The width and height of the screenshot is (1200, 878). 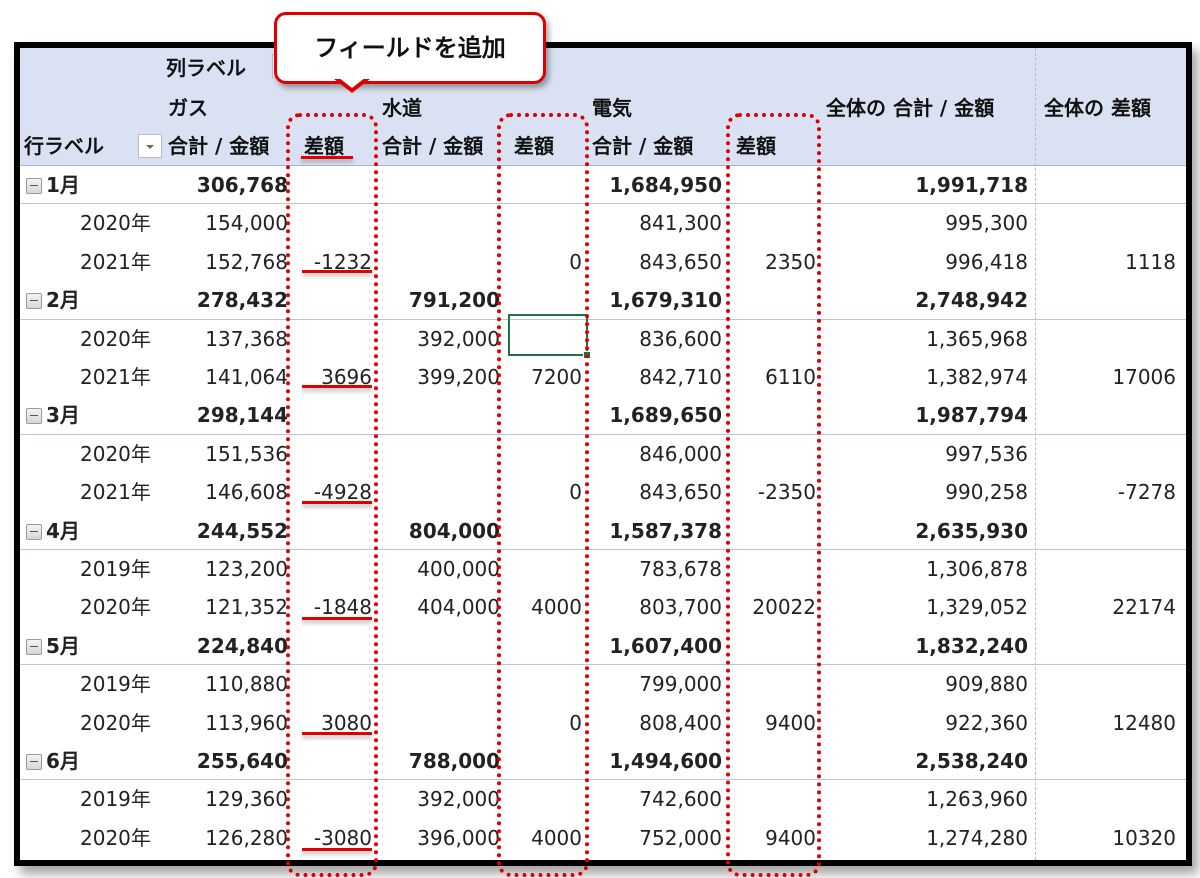 What do you see at coordinates (63, 761) in the screenshot?
I see `month-row-label: 6月` at bounding box center [63, 761].